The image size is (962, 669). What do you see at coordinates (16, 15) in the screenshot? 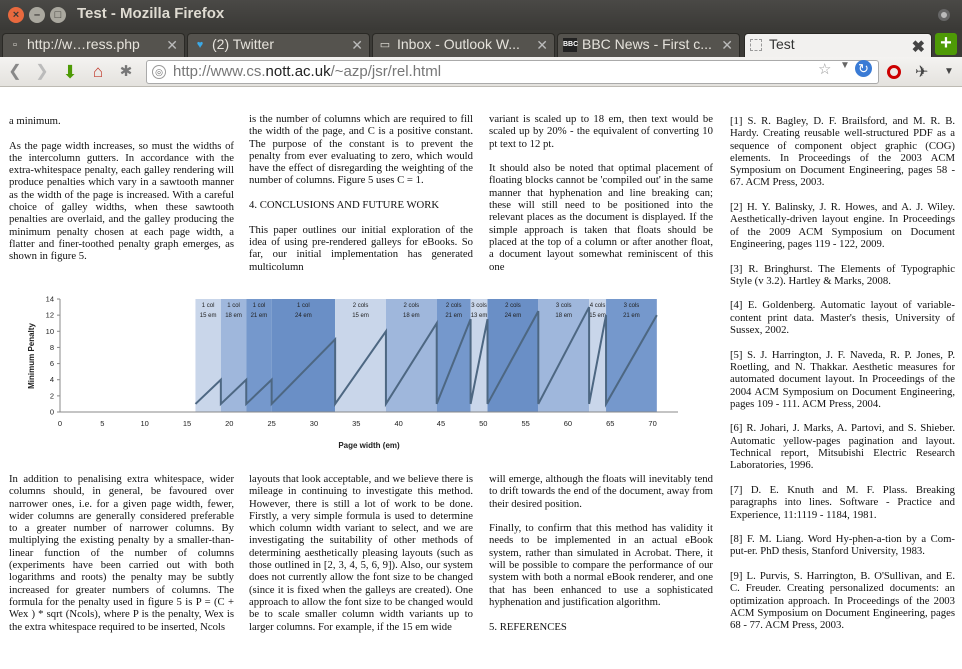
I see `window-close-button: ×` at bounding box center [16, 15].